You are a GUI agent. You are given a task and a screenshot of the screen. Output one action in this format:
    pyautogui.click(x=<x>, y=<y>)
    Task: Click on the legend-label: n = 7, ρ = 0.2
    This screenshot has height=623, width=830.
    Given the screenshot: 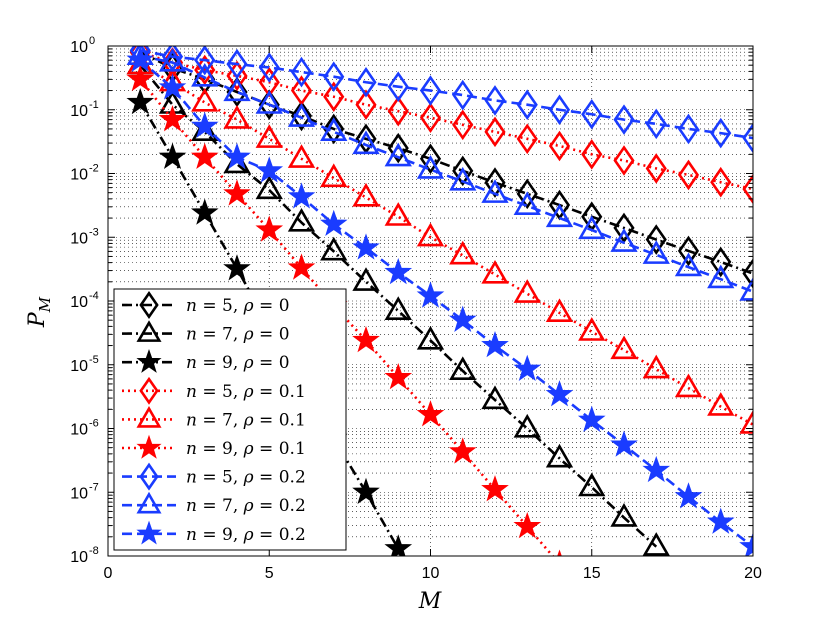 What is the action you would take?
    pyautogui.click(x=246, y=506)
    